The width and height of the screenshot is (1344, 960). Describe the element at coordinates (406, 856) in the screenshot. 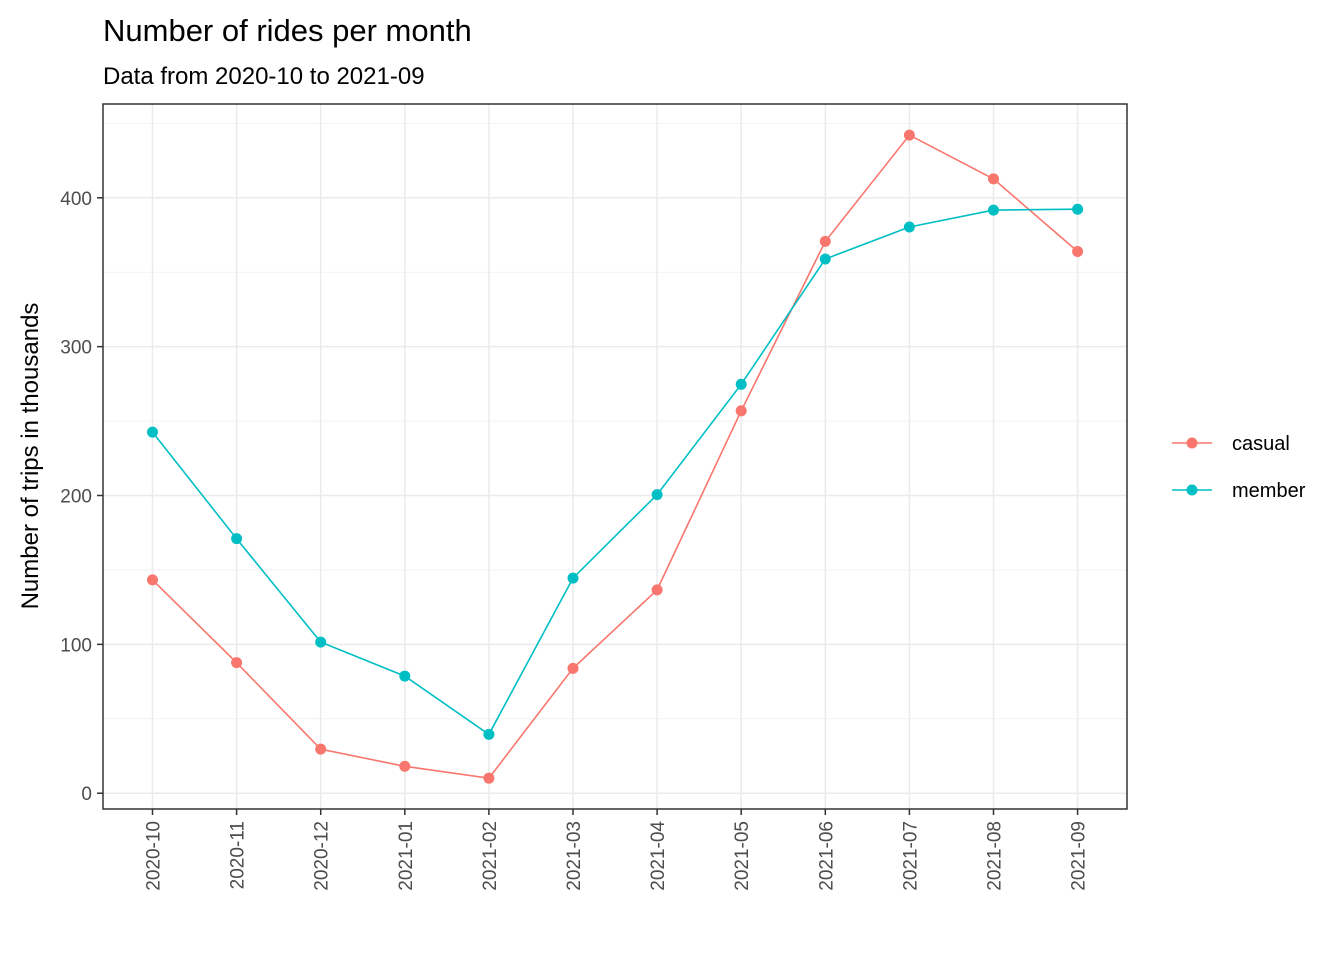

I see `x-tick-label: 2021-01` at that location.